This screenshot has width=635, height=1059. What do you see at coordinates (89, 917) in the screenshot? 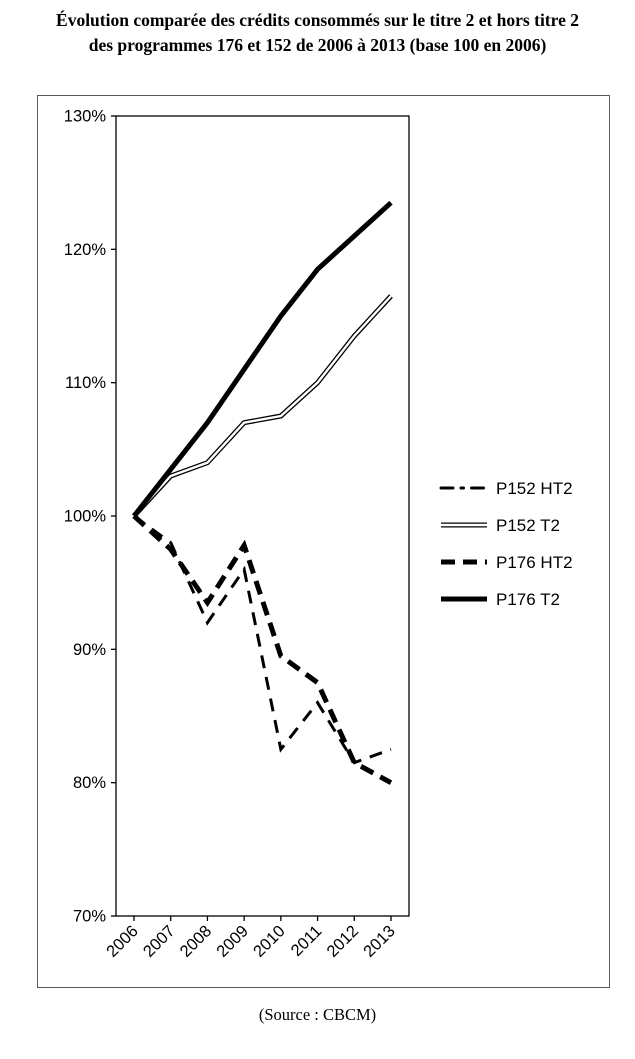
I see `y-tick-label: 70%` at bounding box center [89, 917].